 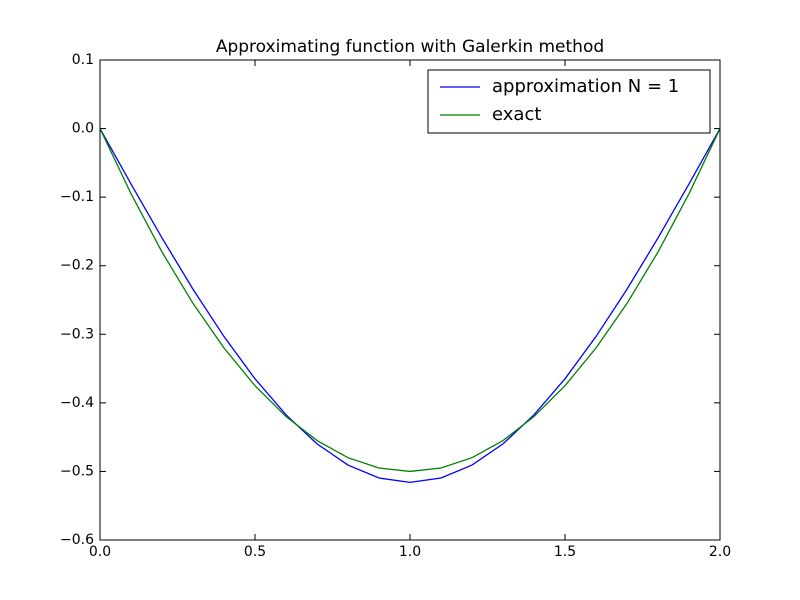 What do you see at coordinates (77, 197) in the screenshot?
I see `y-tick-label: −0.1` at bounding box center [77, 197].